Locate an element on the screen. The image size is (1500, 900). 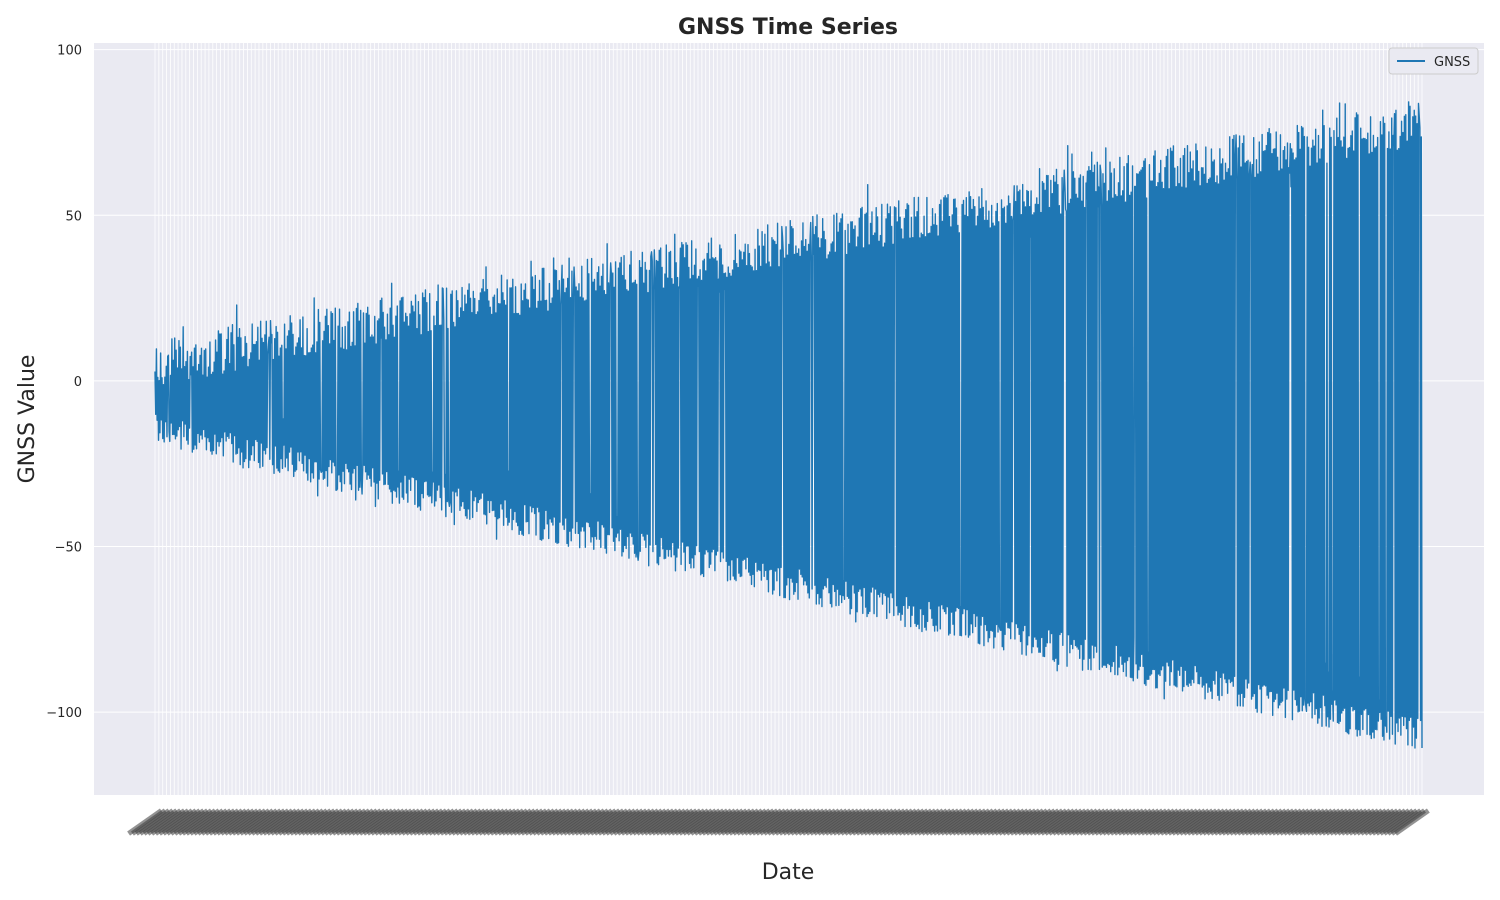
legend-label-gnss: GNSS is located at coordinates (1452, 62).